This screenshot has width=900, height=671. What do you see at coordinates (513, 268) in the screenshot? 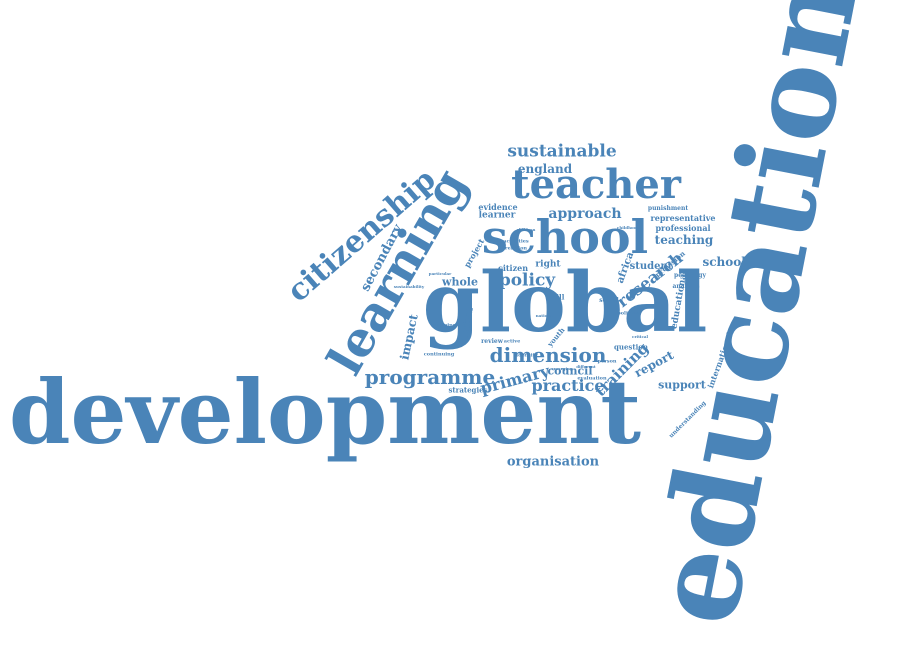
I see `word-citizen: citizen` at bounding box center [513, 268].